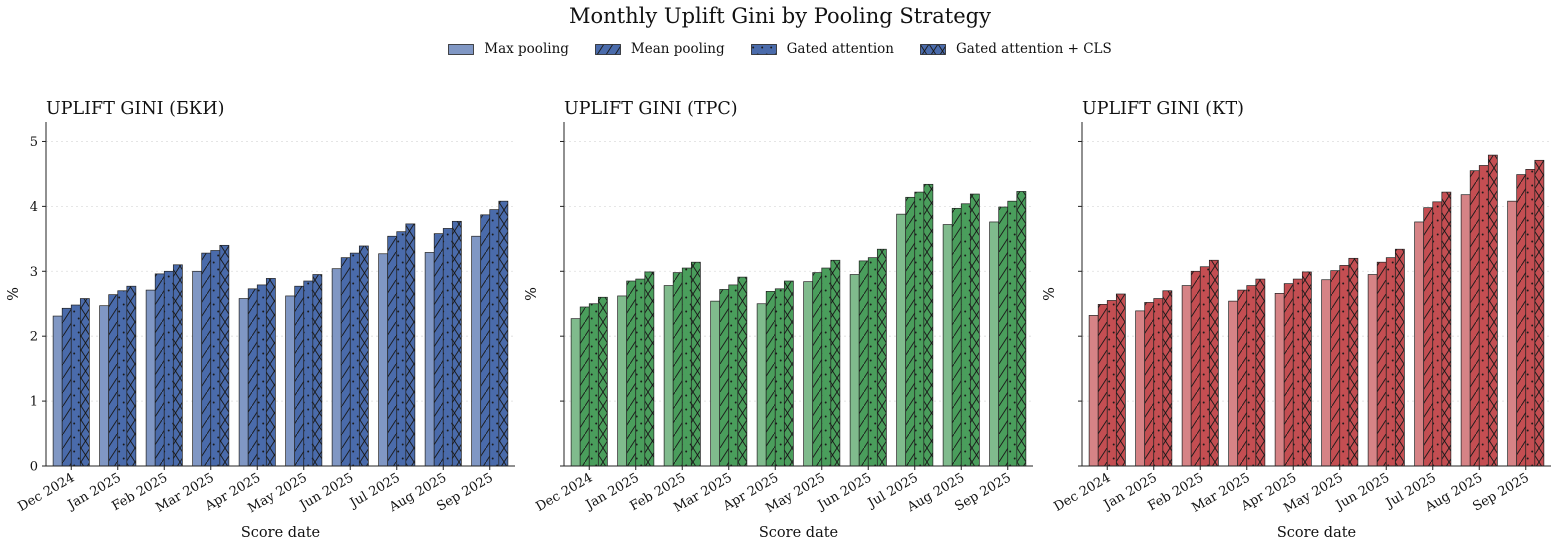 The width and height of the screenshot is (1560, 549). I want to click on y-tick-label: 2, so click(34, 337).